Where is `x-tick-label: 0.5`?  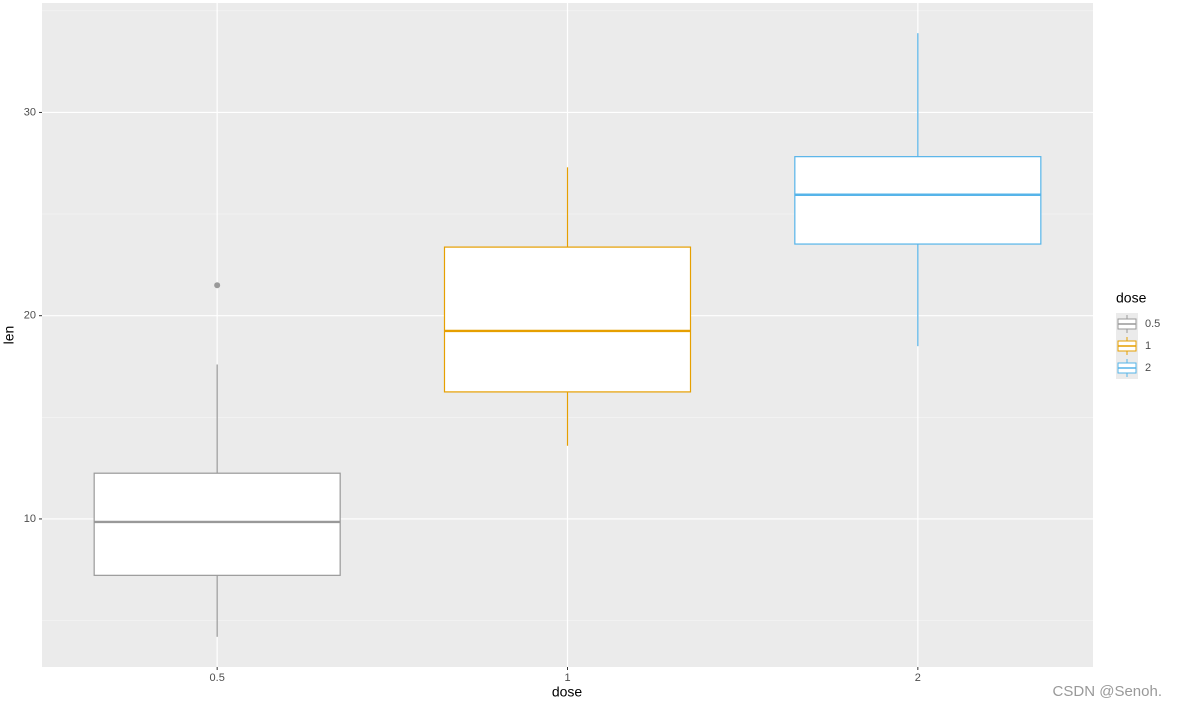 x-tick-label: 0.5 is located at coordinates (217, 678).